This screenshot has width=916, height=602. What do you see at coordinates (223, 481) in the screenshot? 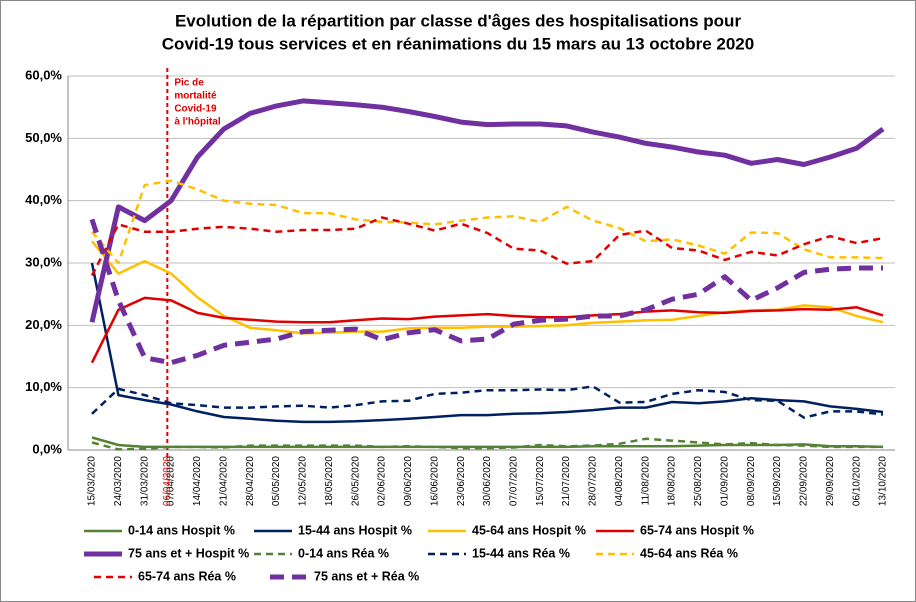
I see `x-tick-label: 21/04/2020` at bounding box center [223, 481].